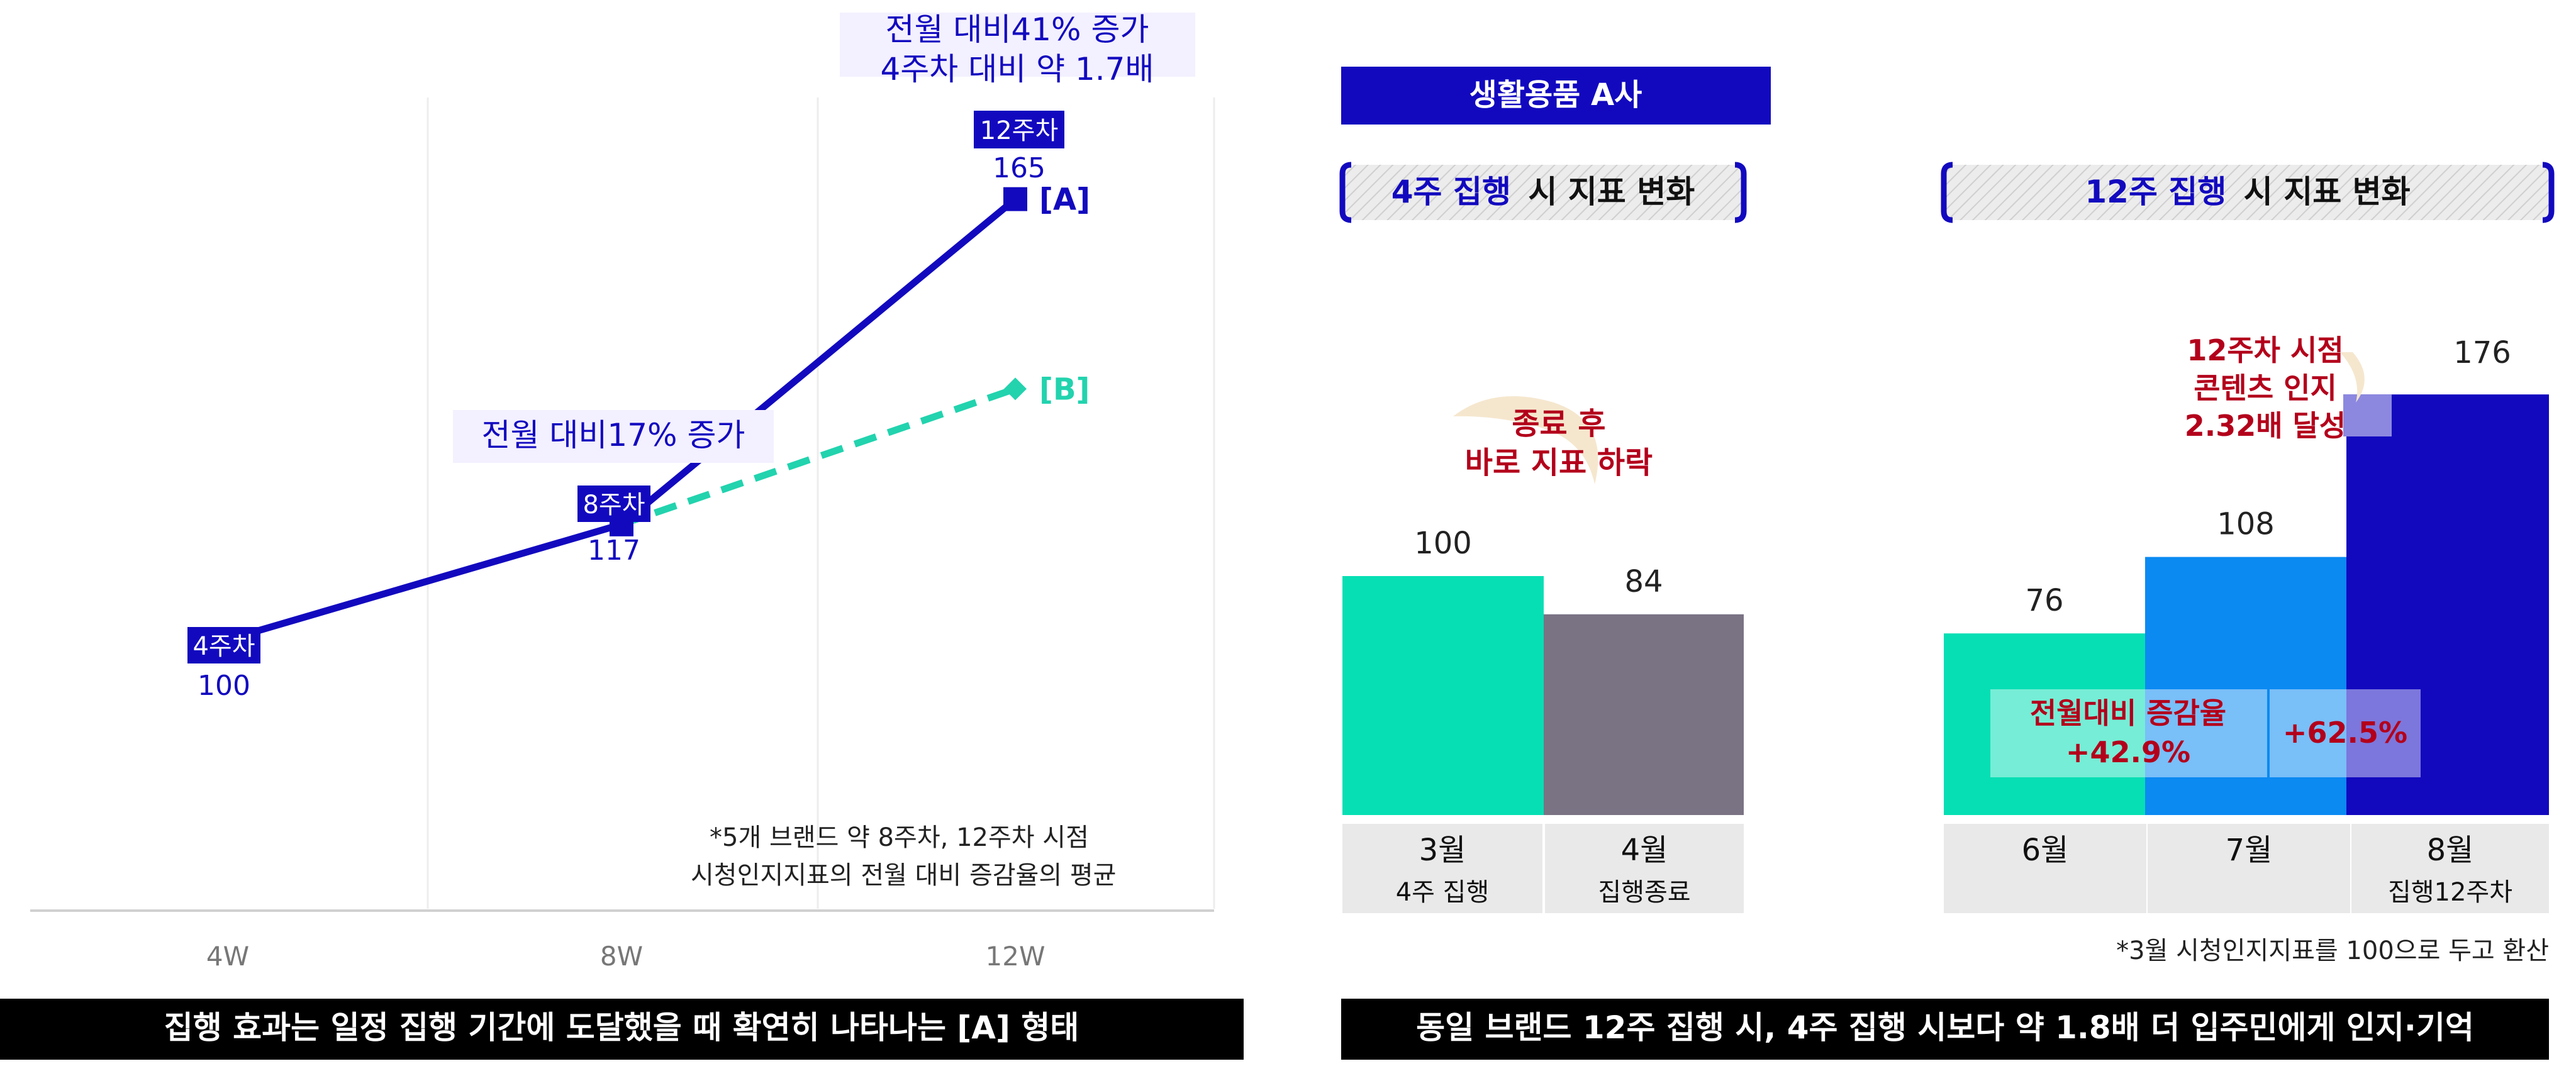  Describe the element at coordinates (621, 956) in the screenshot. I see `x-tick-label: 8W` at that location.